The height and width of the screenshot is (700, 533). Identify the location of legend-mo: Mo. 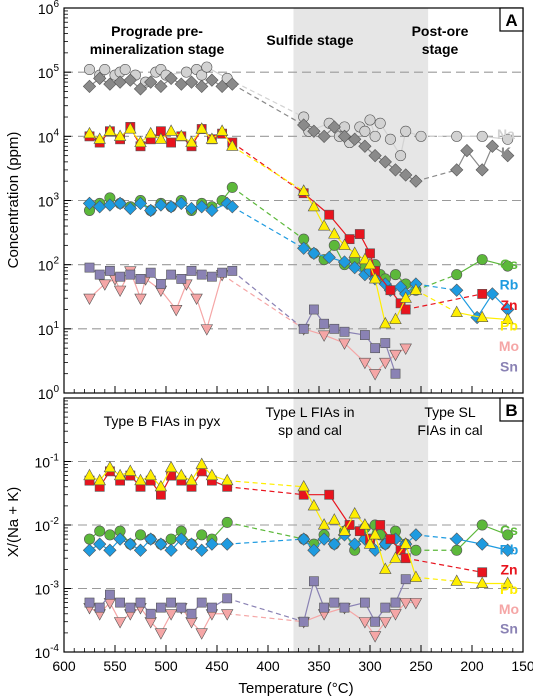
(509, 609).